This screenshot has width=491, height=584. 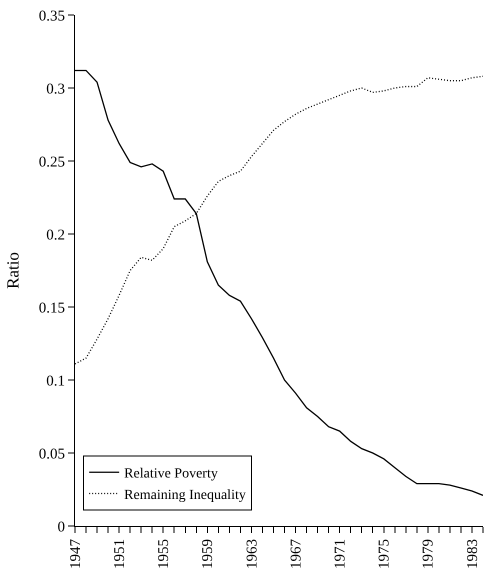 I want to click on legend-label: Relative Poverty, so click(x=171, y=474).